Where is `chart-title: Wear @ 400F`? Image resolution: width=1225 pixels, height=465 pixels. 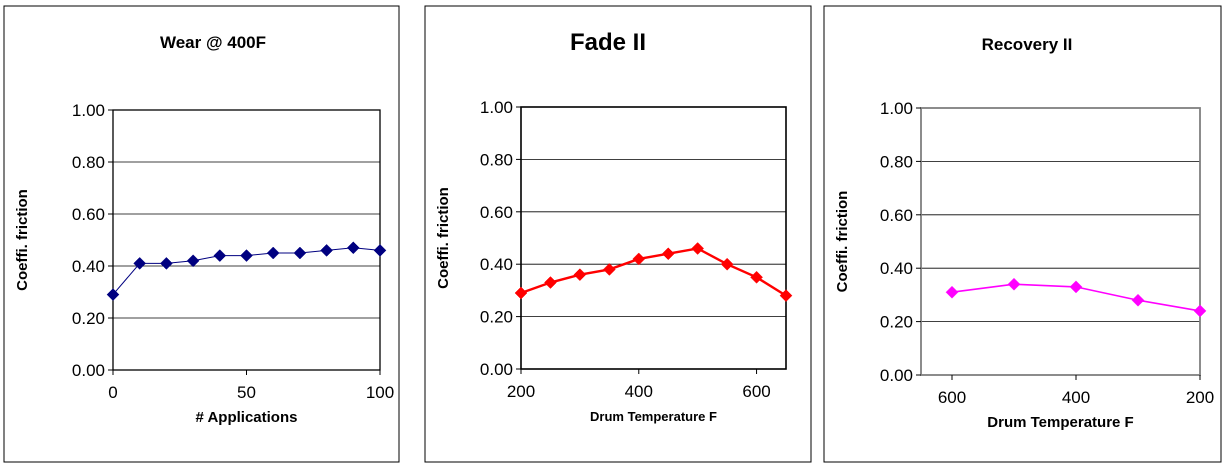
chart-title: Wear @ 400F is located at coordinates (213, 42).